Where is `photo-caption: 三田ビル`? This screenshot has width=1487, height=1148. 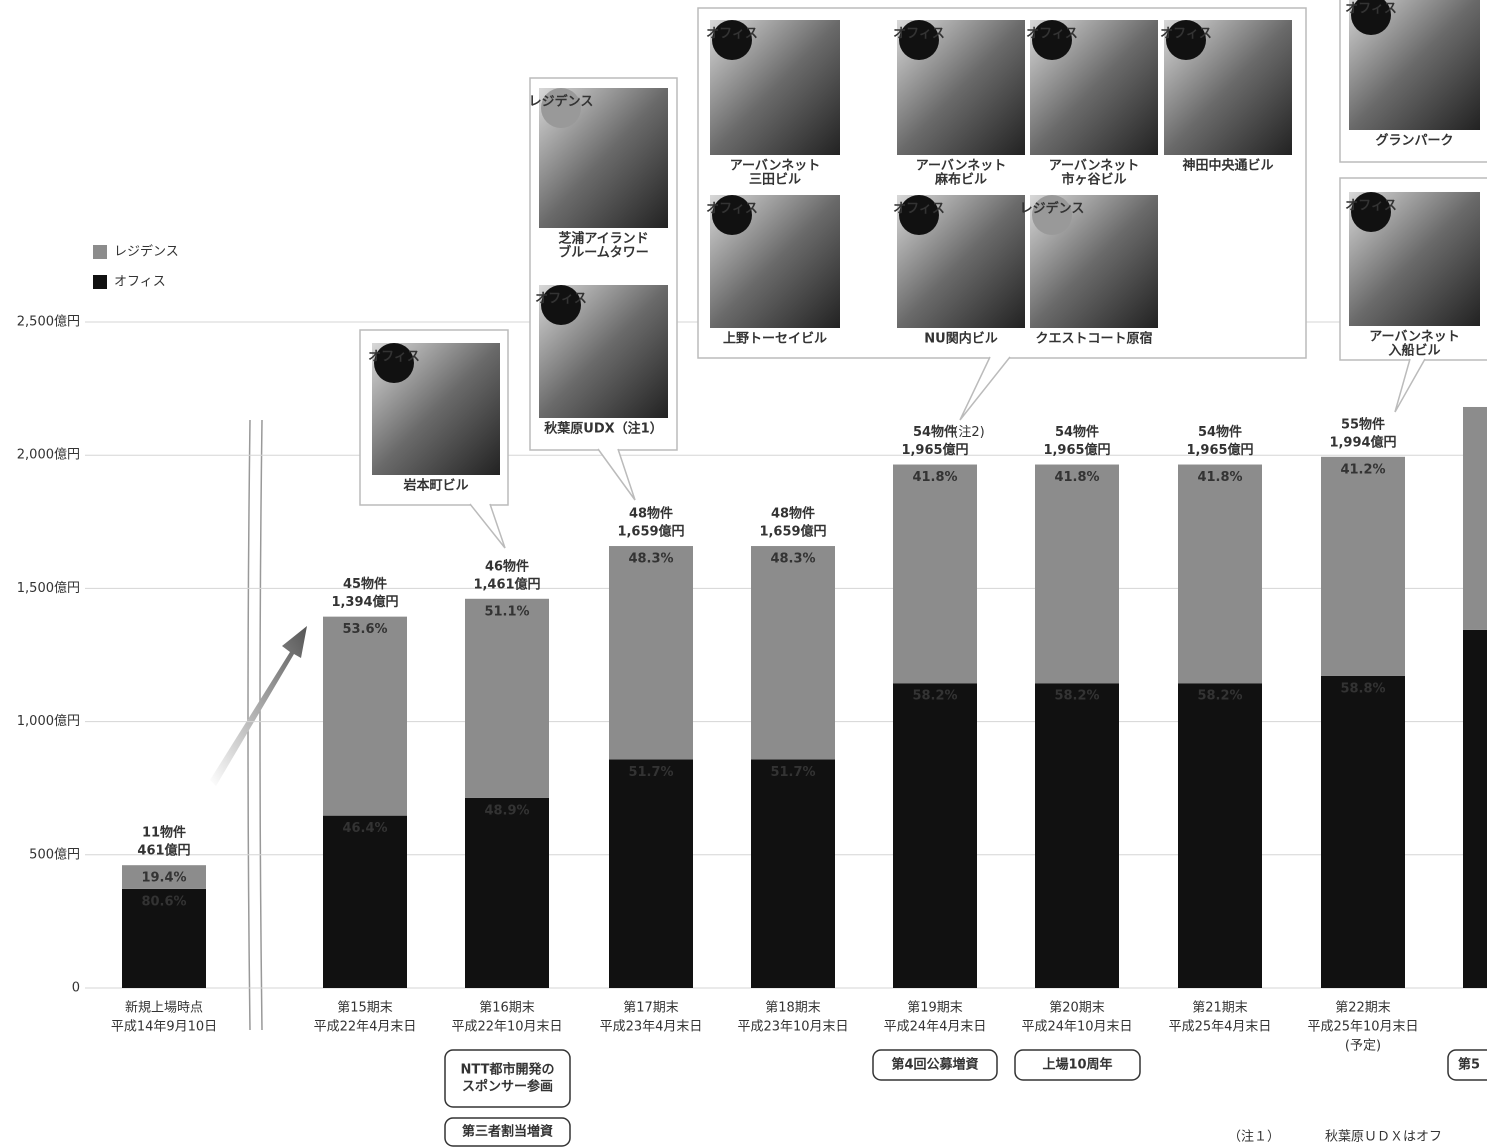
photo-caption: 三田ビル is located at coordinates (775, 180).